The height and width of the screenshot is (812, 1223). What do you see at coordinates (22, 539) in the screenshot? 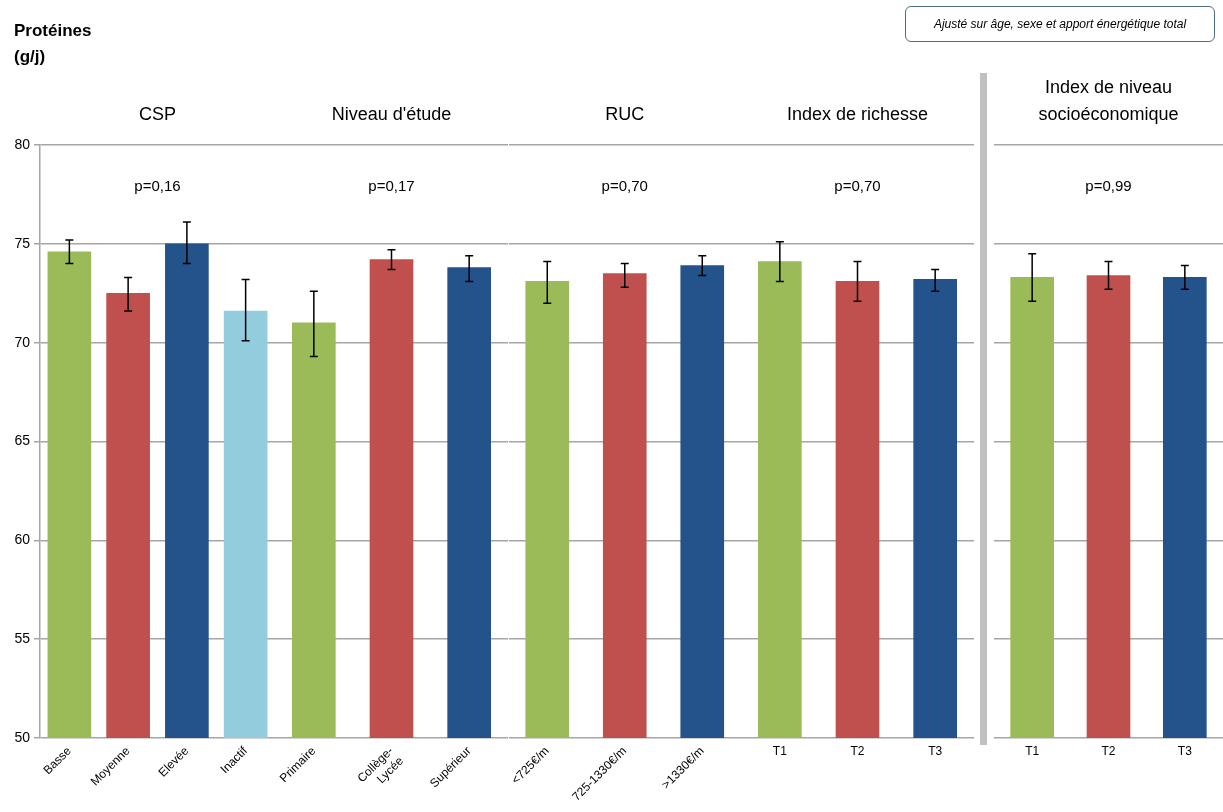
I see `y-tick-label: 60` at bounding box center [22, 539].